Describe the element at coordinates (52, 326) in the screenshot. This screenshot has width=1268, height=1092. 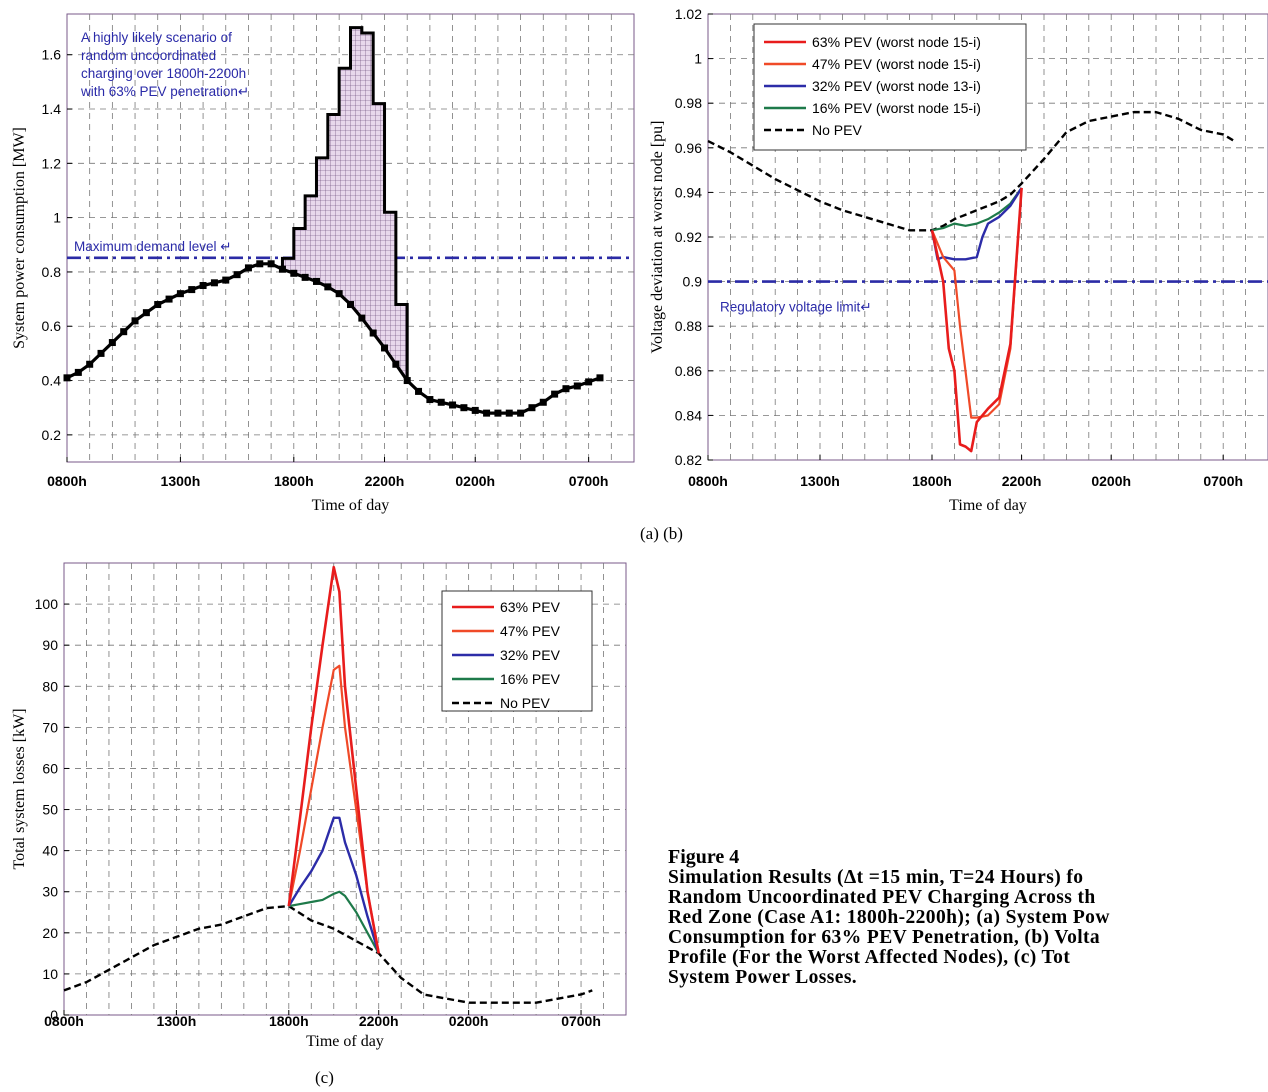
I see `y-tick-label: 0.6` at that location.